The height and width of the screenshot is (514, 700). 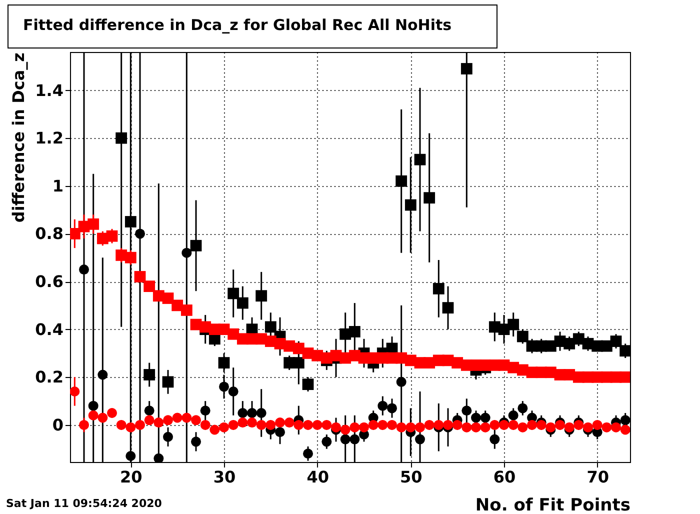 What do you see at coordinates (504, 477) in the screenshot?
I see `x-tick-label: 60` at bounding box center [504, 477].